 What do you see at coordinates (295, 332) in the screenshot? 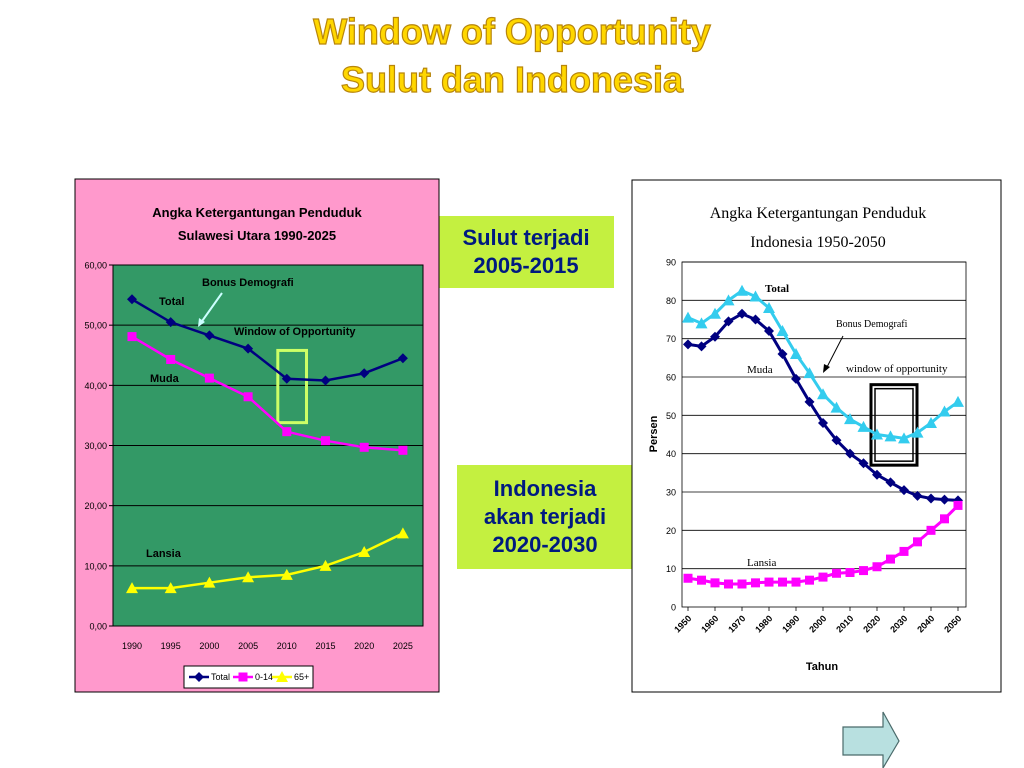
I see `chart-sulut-annotation-window: Window of Opportunity` at bounding box center [295, 332].